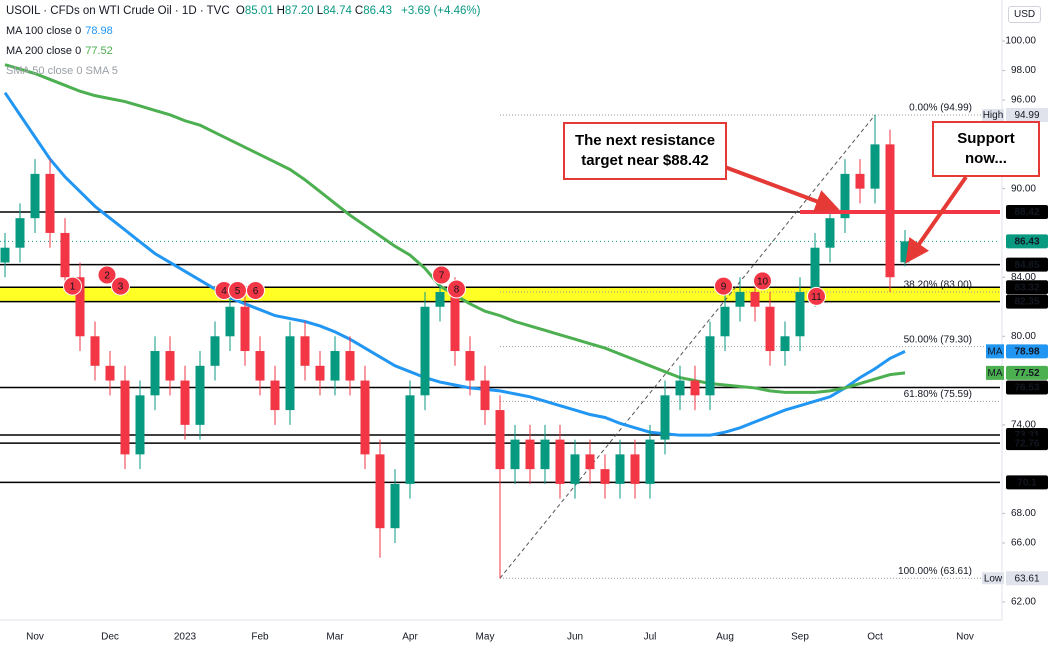  What do you see at coordinates (238, 291) in the screenshot?
I see `marker-label: 5` at bounding box center [238, 291].